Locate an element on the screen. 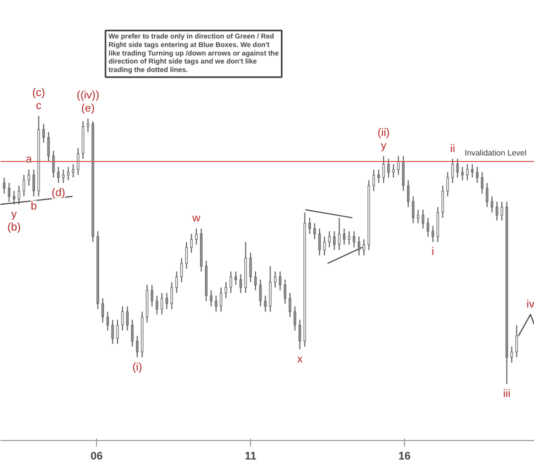 The width and height of the screenshot is (534, 462). annotation: i is located at coordinates (433, 252).